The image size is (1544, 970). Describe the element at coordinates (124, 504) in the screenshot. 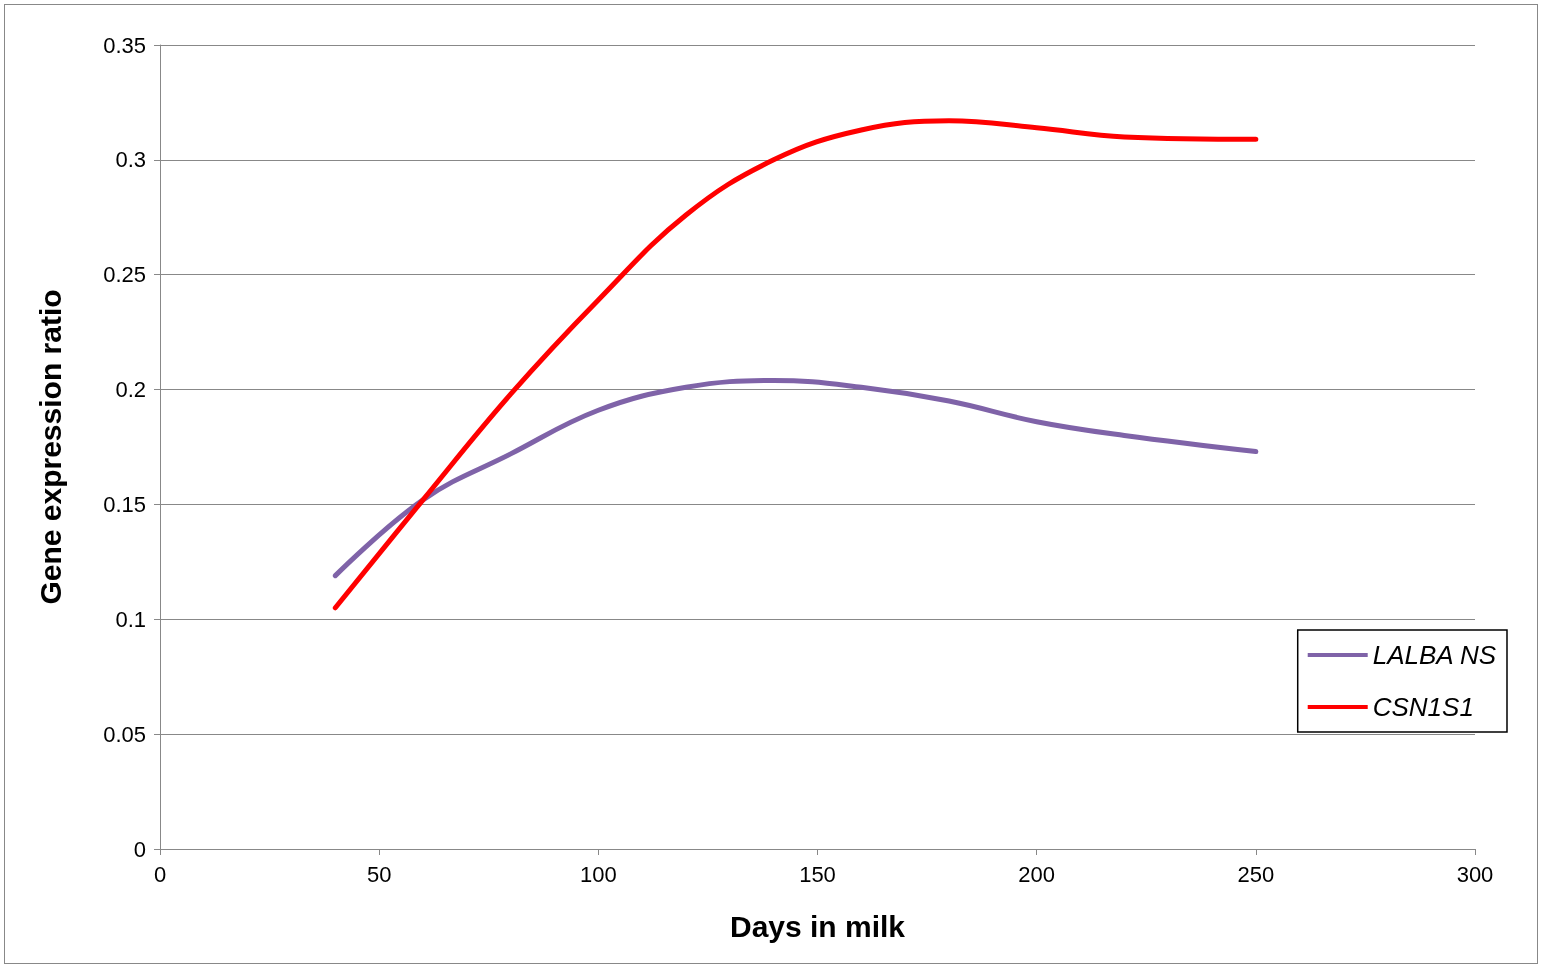

I see `y-tick-label: 0.15` at that location.